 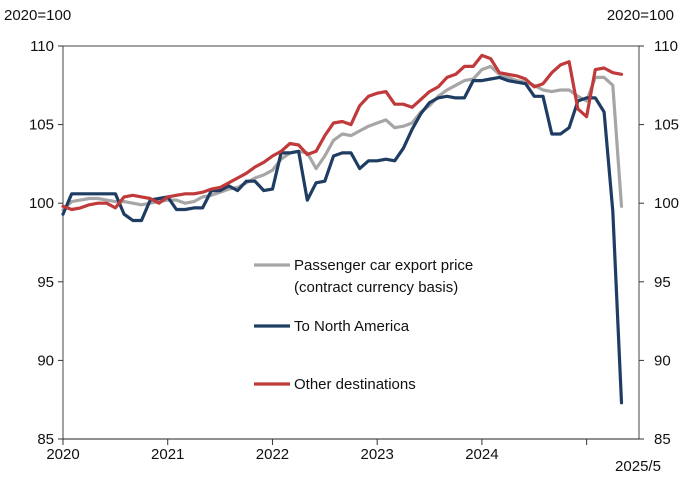 I want to click on x-tick-label: 2023, so click(x=376, y=454).